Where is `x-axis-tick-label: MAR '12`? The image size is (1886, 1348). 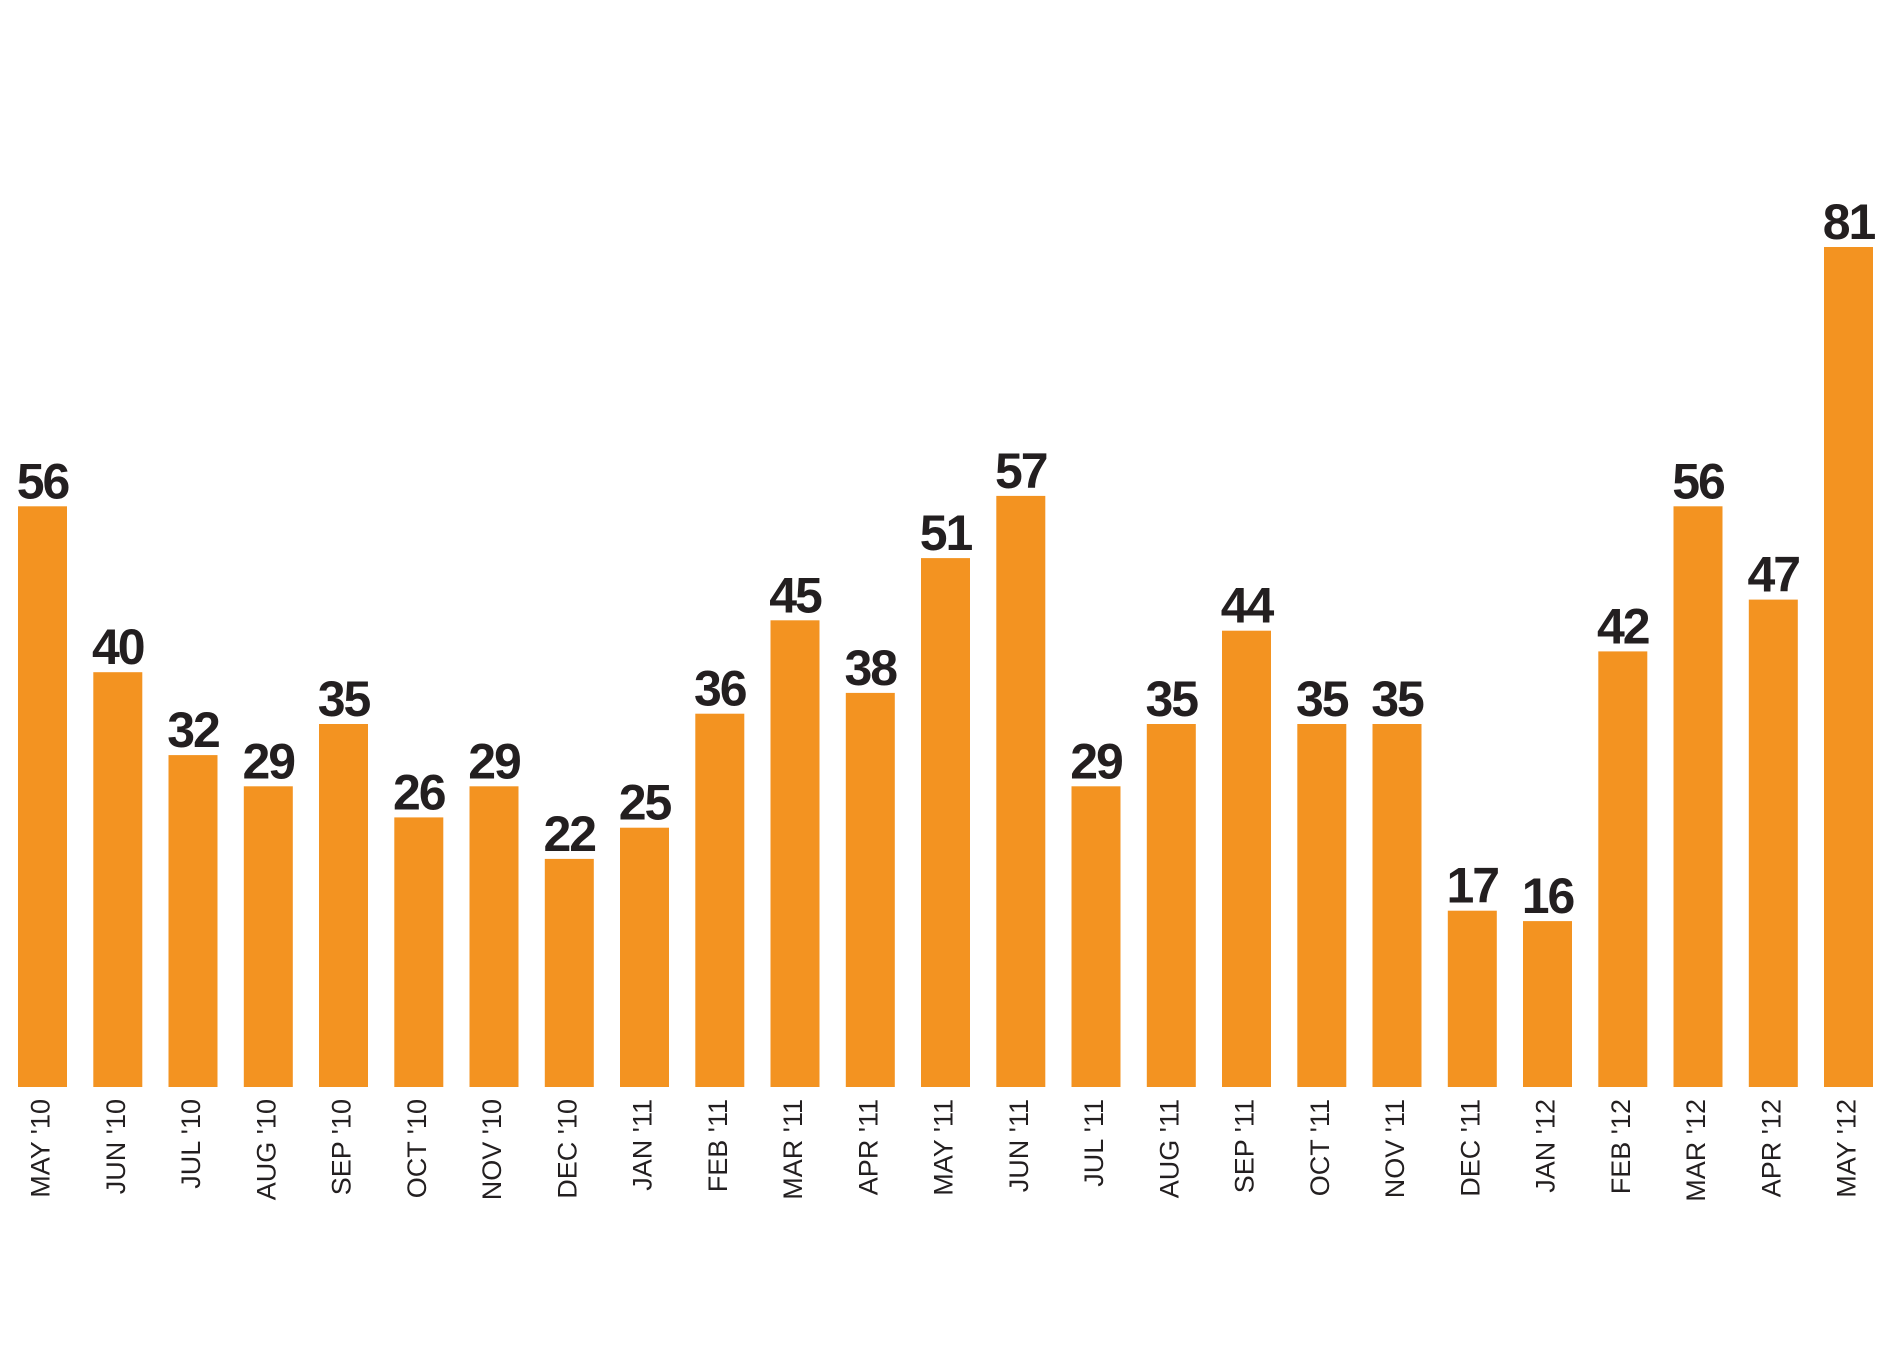
x-axis-tick-label: MAR '12 is located at coordinates (1696, 1150).